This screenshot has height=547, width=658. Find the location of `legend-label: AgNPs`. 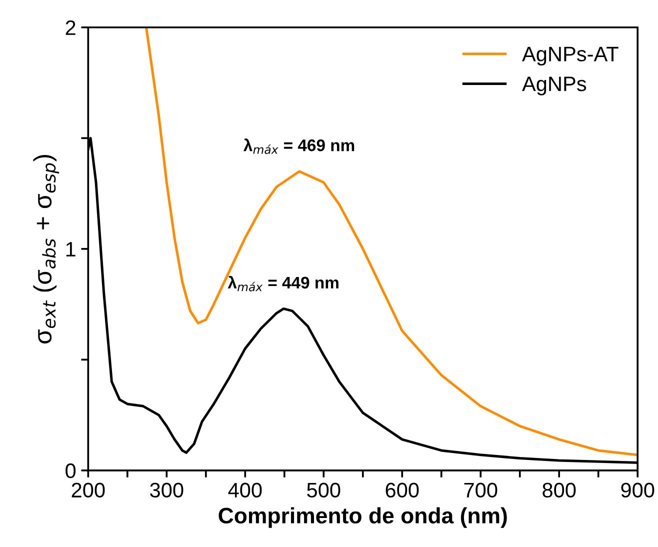

legend-label: AgNPs is located at coordinates (554, 86).